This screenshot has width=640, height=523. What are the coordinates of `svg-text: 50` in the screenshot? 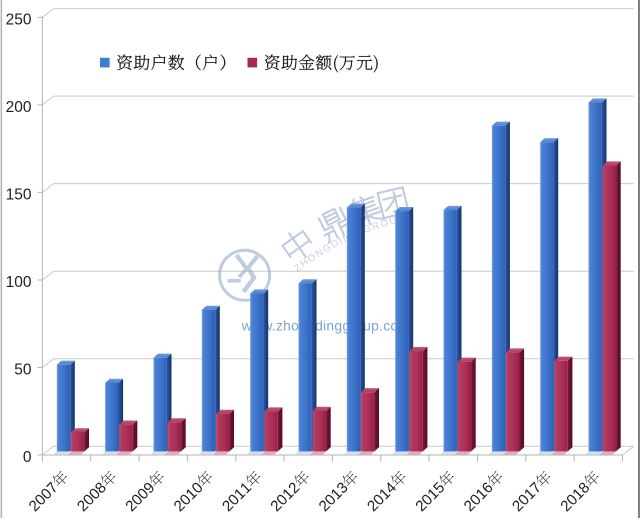 It's located at (23, 370).